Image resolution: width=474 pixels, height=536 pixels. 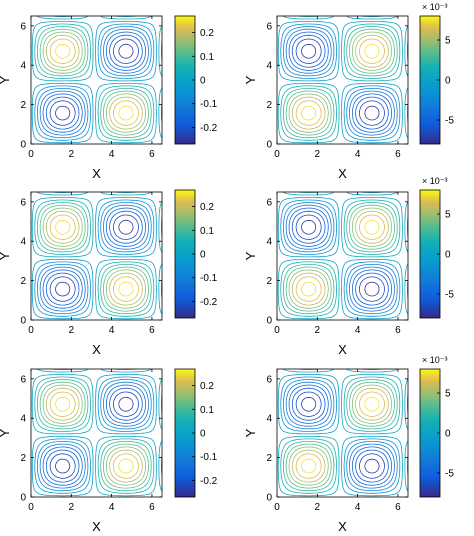 I want to click on panel-3: 0 2 4 6 0 2 4 6 X Y 0.2 0.1 0 -0.1 -0.2, so click(x=109, y=273).